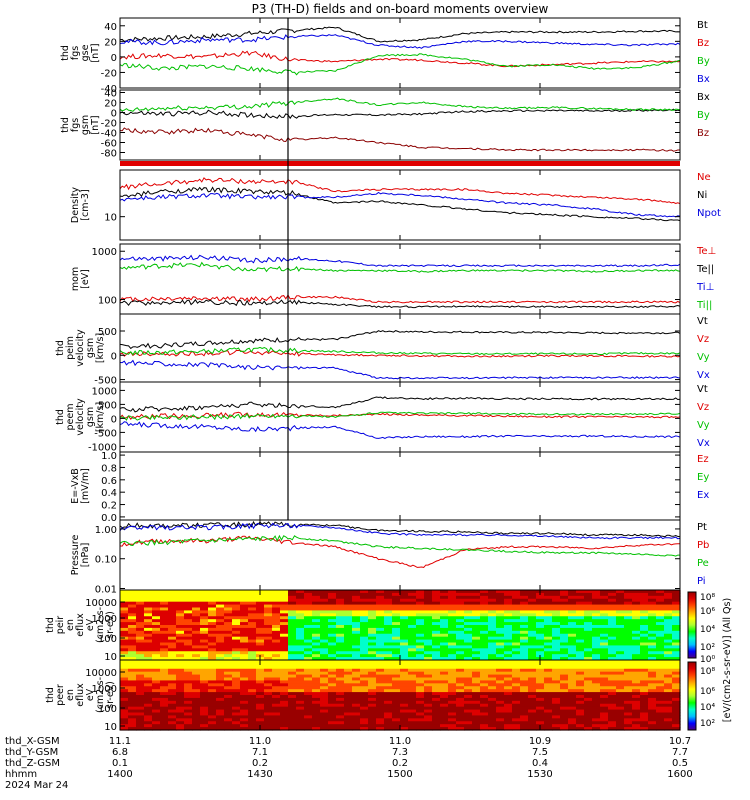  What do you see at coordinates (703, 133) in the screenshot?
I see `legend-Bz: Bz` at bounding box center [703, 133].